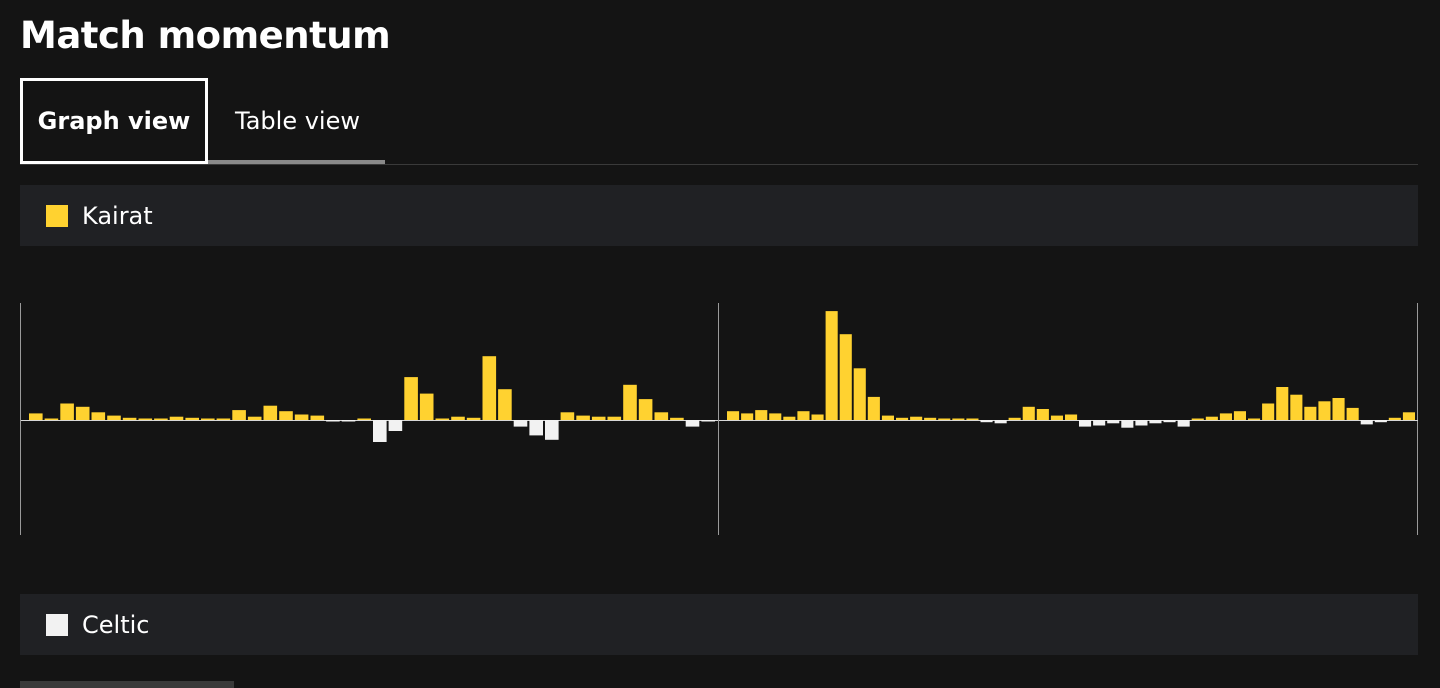 The height and width of the screenshot is (688, 1440). Describe the element at coordinates (127, 684) in the screenshot. I see `partial-section-tab` at that location.